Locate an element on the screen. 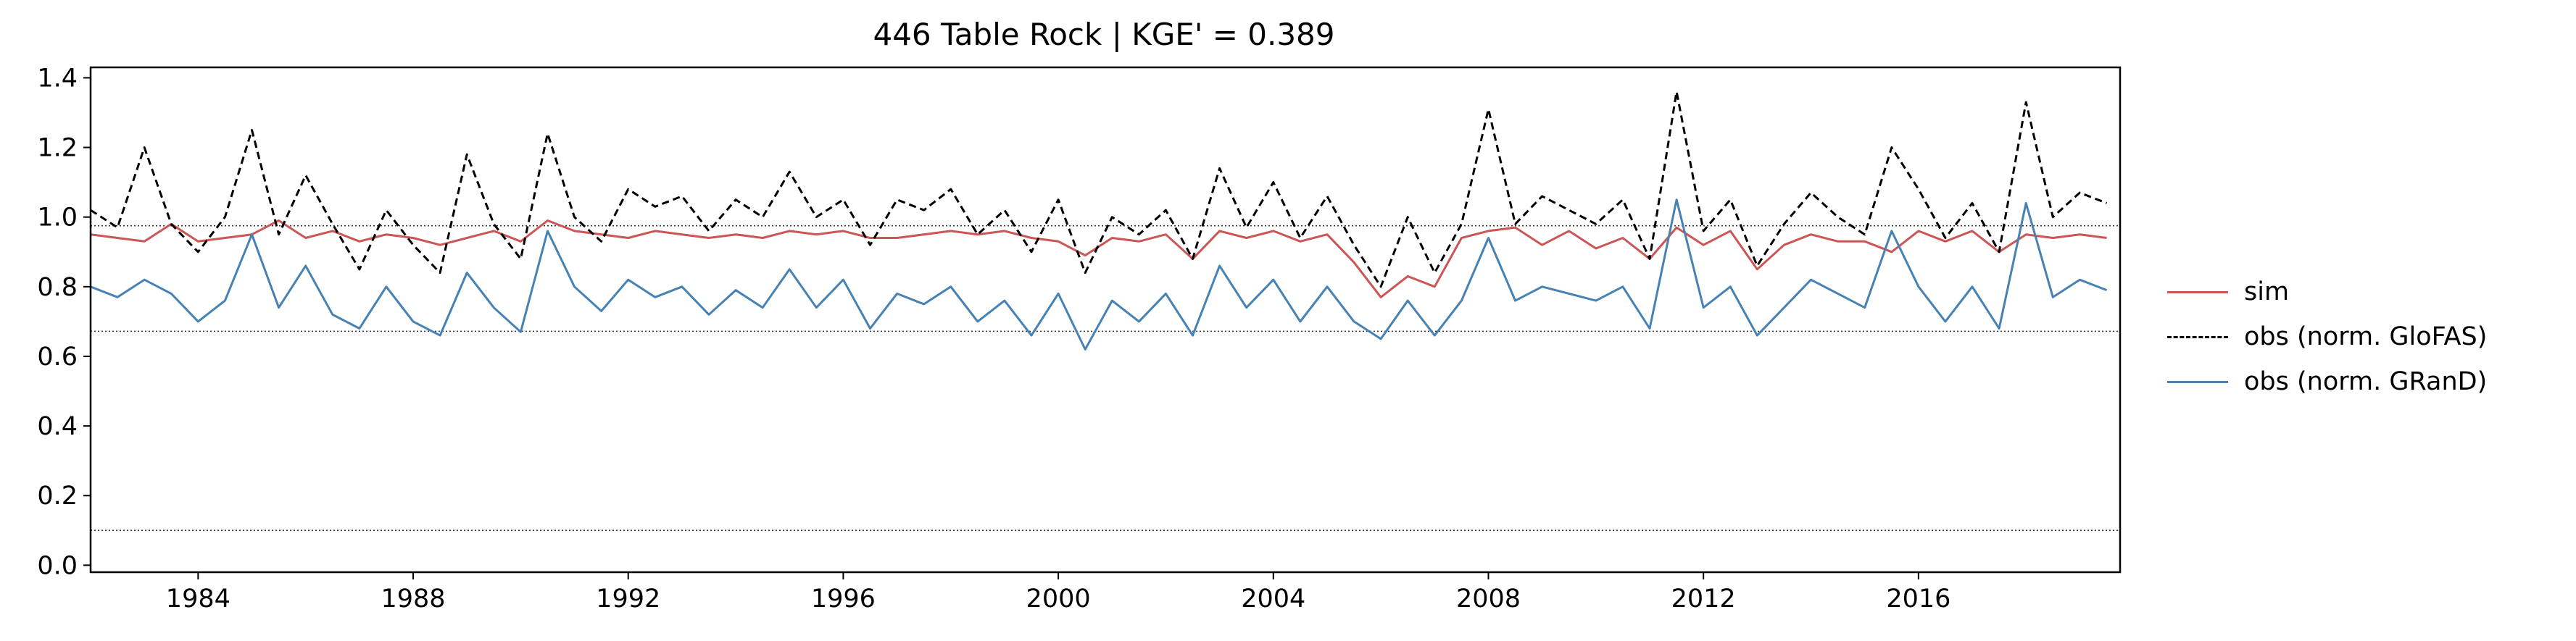 The width and height of the screenshot is (2576, 641). x-tick-label: 2016 is located at coordinates (1918, 599).